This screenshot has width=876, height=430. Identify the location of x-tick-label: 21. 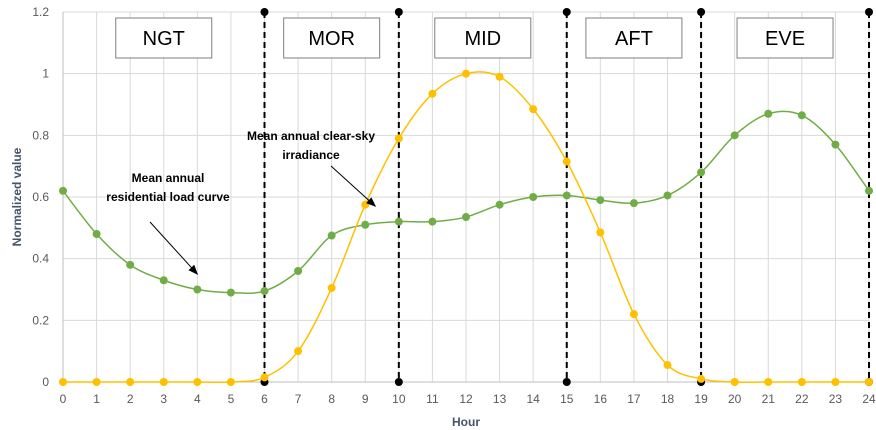
(769, 399).